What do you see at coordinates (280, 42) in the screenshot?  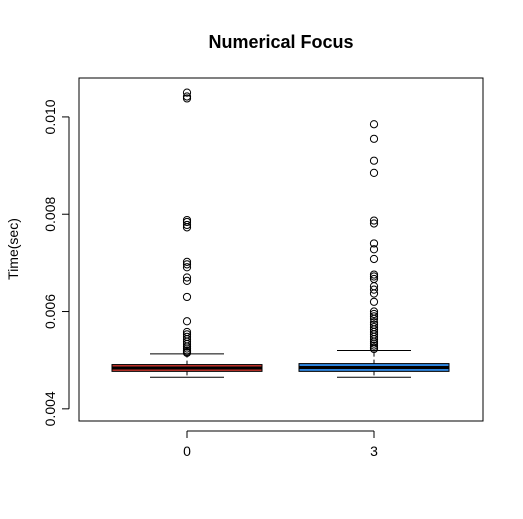 I see `chart-title: Numerical Focus` at bounding box center [280, 42].